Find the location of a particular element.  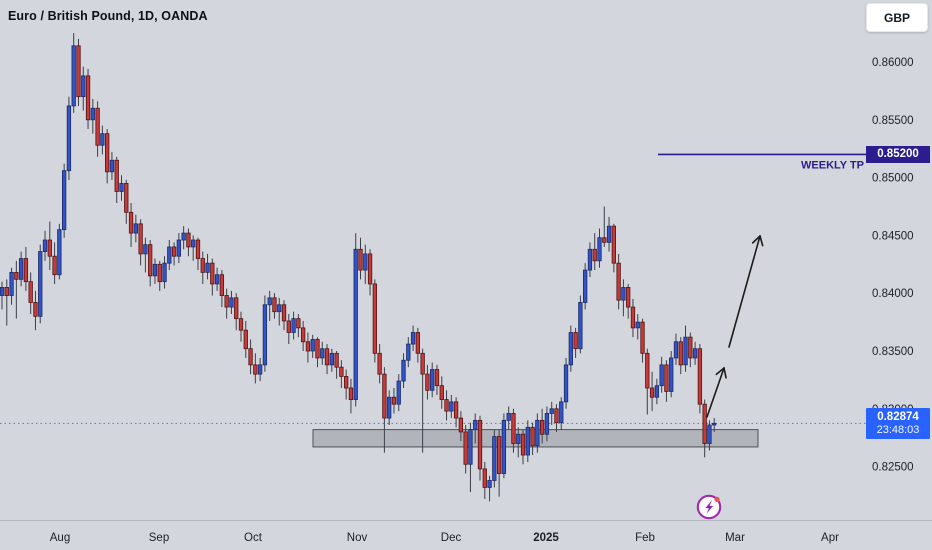

currency-toggle-button: GBP is located at coordinates (897, 17).